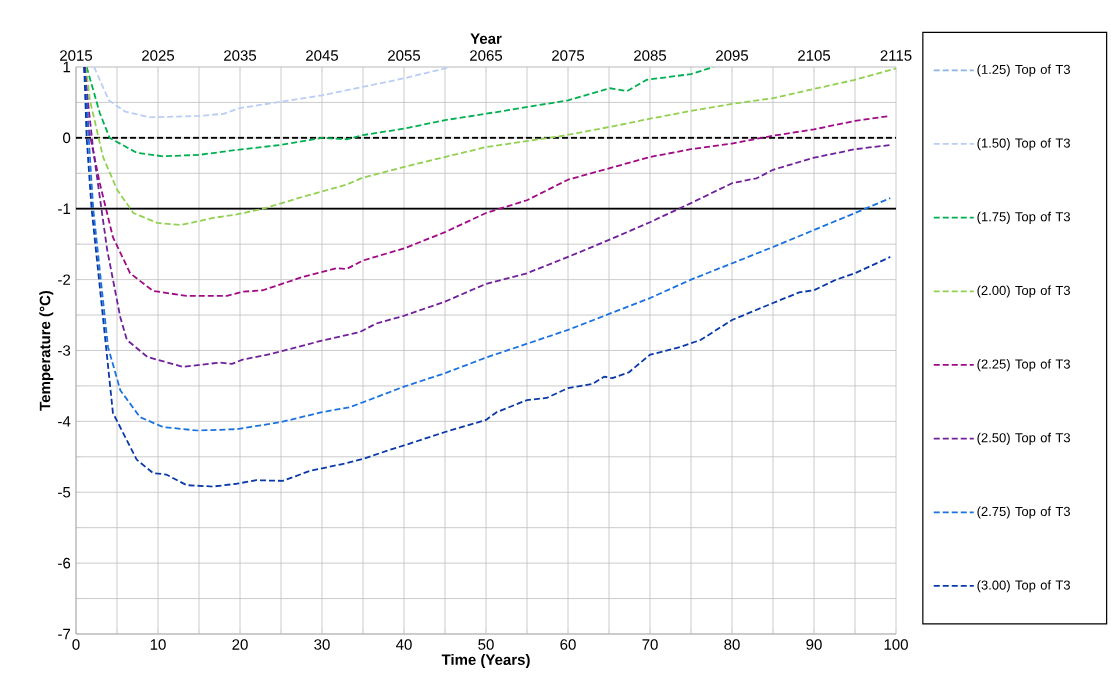 The height and width of the screenshot is (698, 1111). What do you see at coordinates (64, 563) in the screenshot?
I see `y-tick-label: -6` at bounding box center [64, 563].